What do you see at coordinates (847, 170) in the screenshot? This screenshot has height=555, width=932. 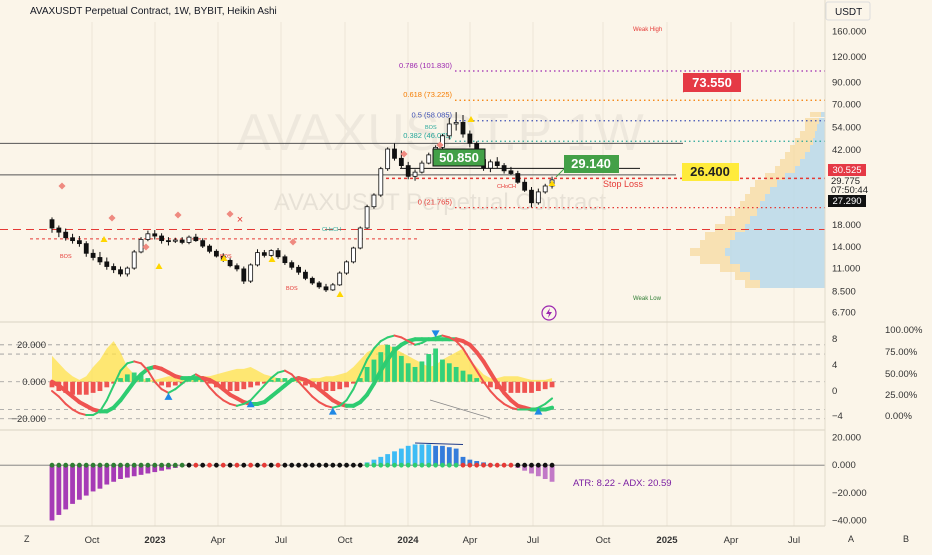 I see `price-tag-red: 30.525` at bounding box center [847, 170].